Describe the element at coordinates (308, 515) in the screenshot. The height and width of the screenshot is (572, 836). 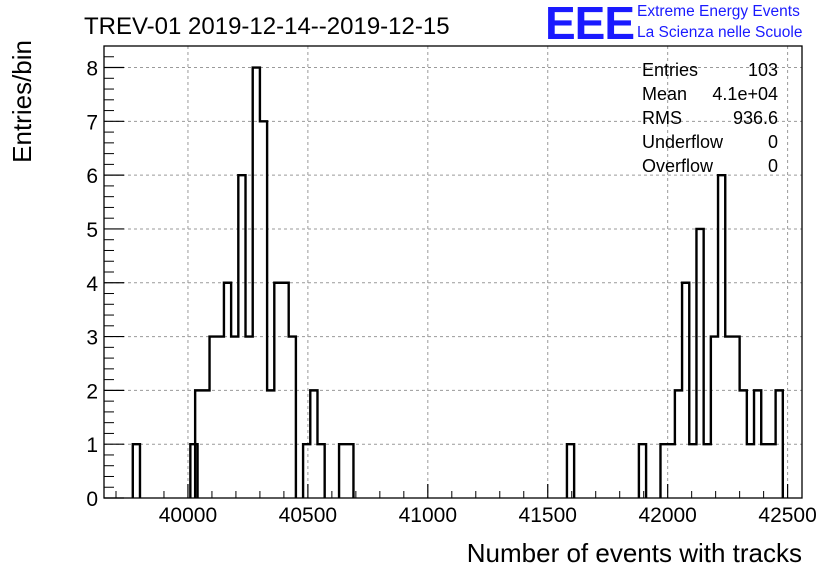
I see `x-tick-label: 40500` at that location.